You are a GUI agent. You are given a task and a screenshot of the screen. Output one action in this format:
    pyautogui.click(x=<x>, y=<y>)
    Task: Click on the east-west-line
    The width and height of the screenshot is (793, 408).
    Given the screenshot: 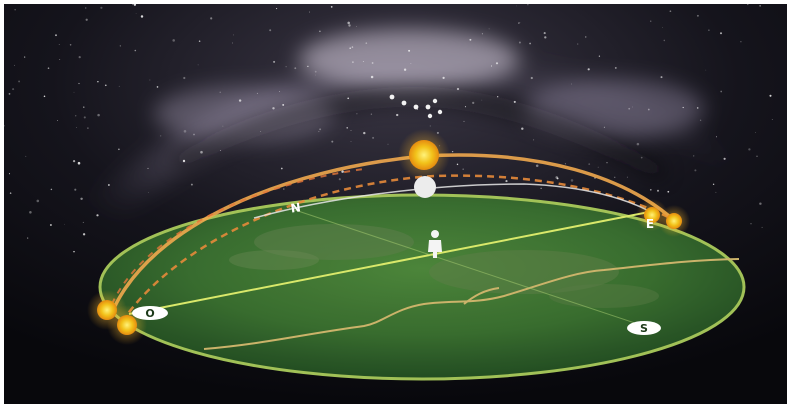 What is the action you would take?
    pyautogui.click(x=466, y=267)
    